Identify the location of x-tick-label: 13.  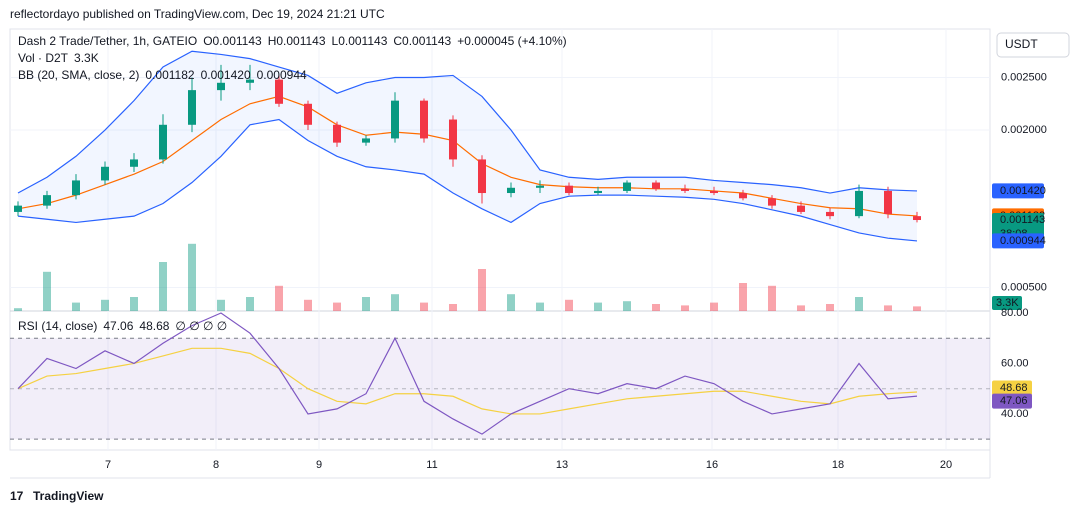
(562, 465).